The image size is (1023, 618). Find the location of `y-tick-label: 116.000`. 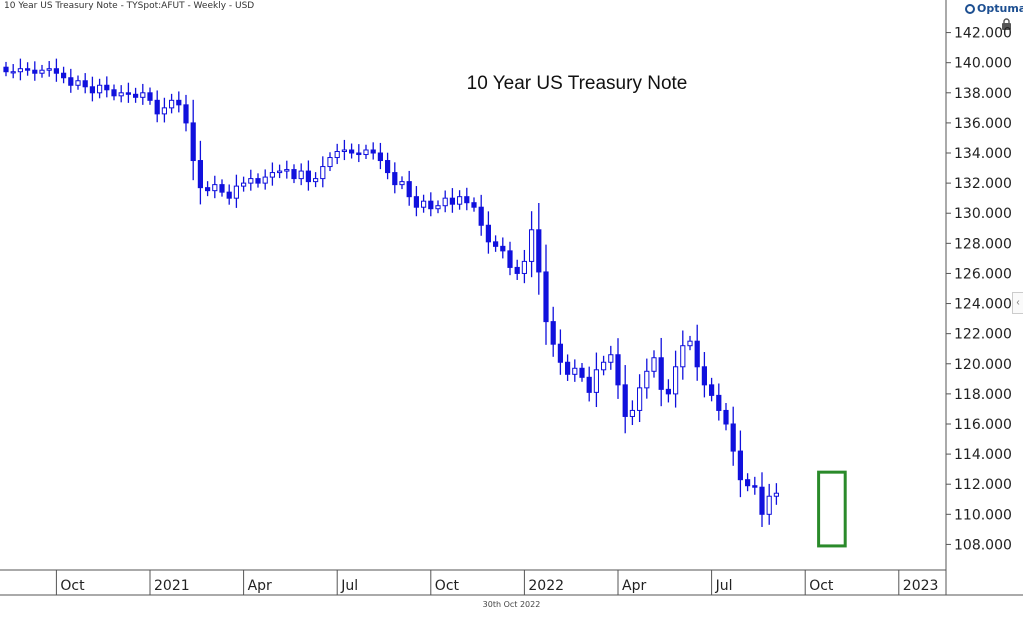

y-tick-label: 116.000 is located at coordinates (983, 425).